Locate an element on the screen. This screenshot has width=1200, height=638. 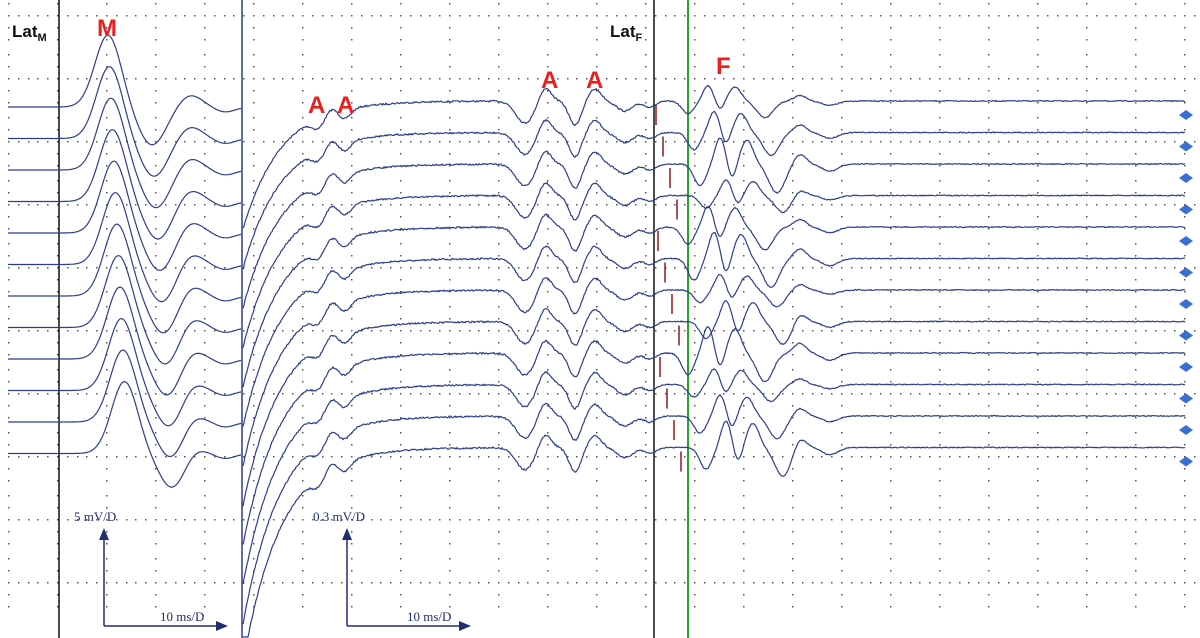
trace-end-marker is located at coordinates (1186, 367).